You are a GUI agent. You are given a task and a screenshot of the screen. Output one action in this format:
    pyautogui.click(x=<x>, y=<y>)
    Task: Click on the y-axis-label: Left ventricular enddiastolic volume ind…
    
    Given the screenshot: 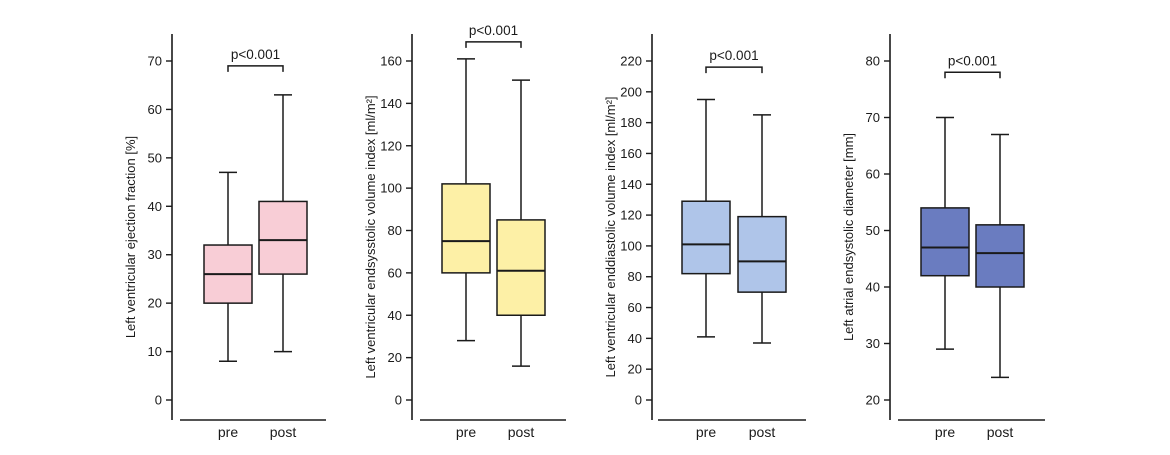 What is the action you would take?
    pyautogui.click(x=610, y=236)
    